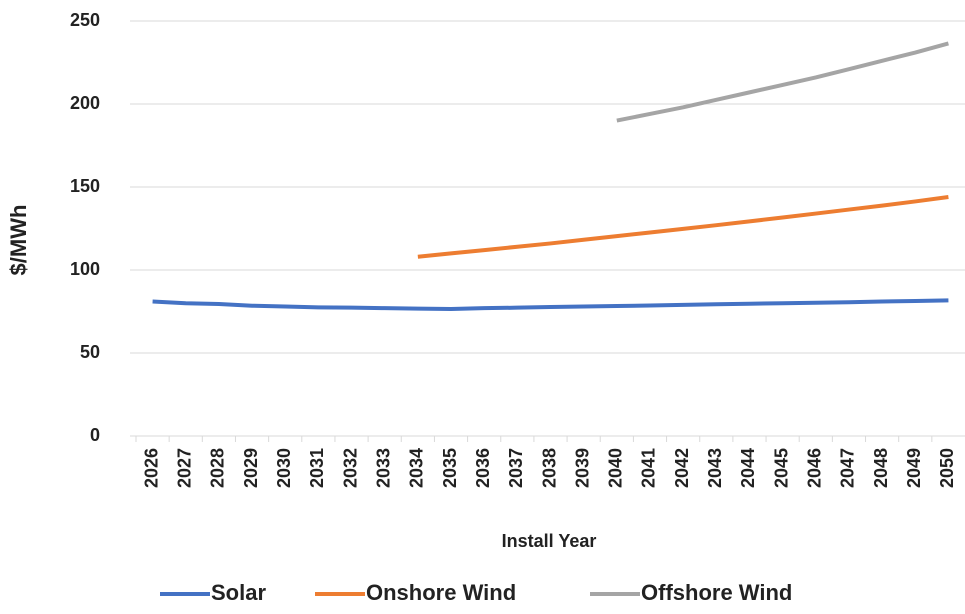 This screenshot has height=614, width=965. What do you see at coordinates (781, 468) in the screenshot?
I see `x-tick-label: 2045` at bounding box center [781, 468].